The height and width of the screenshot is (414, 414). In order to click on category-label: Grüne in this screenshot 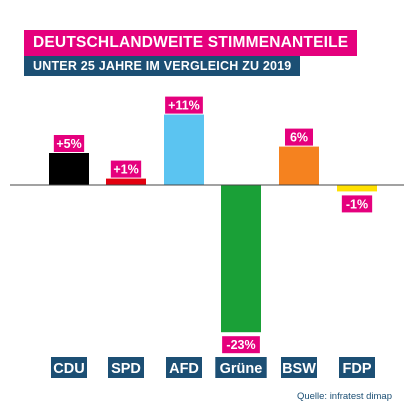, I will do `click(241, 369)`.